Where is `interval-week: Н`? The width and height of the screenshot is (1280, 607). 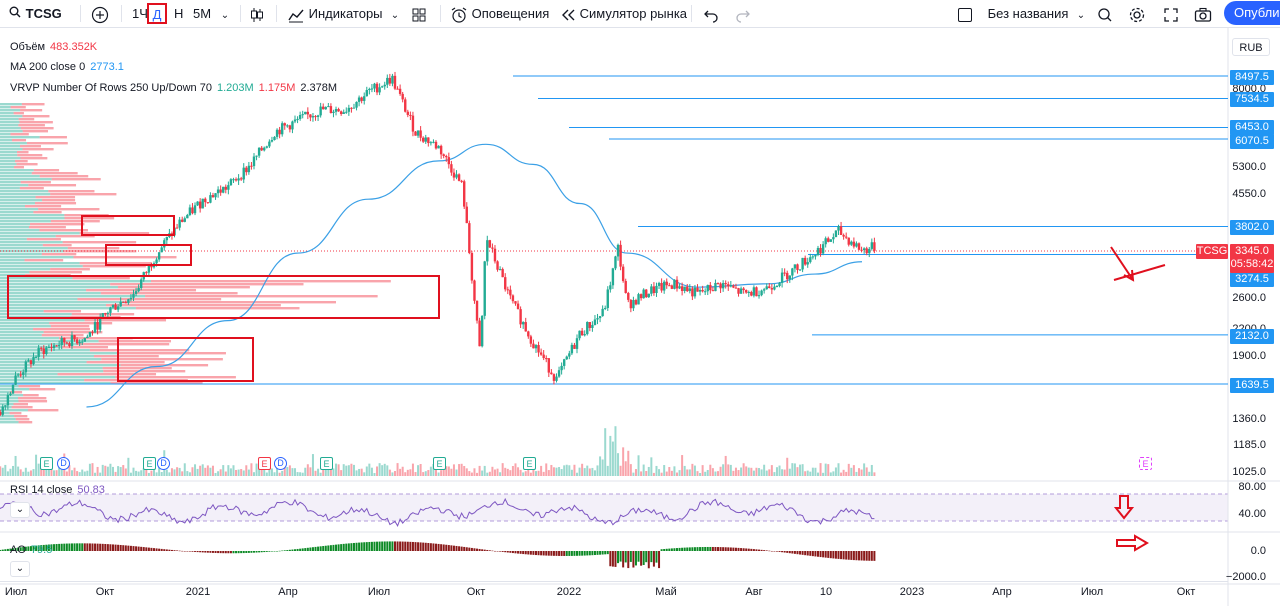
interval-week: Н is located at coordinates (179, 13).